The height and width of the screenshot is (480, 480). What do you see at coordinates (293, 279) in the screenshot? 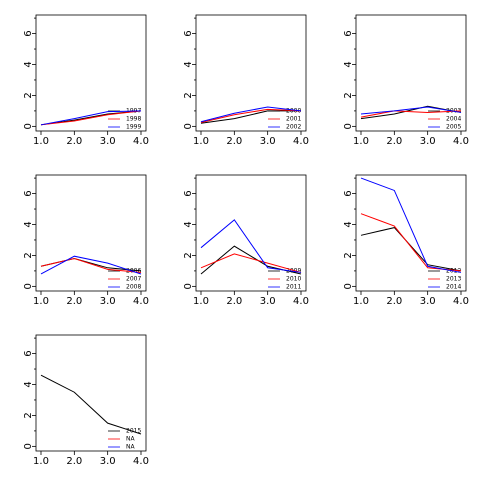
I see `legend-label: 2010` at bounding box center [293, 279].